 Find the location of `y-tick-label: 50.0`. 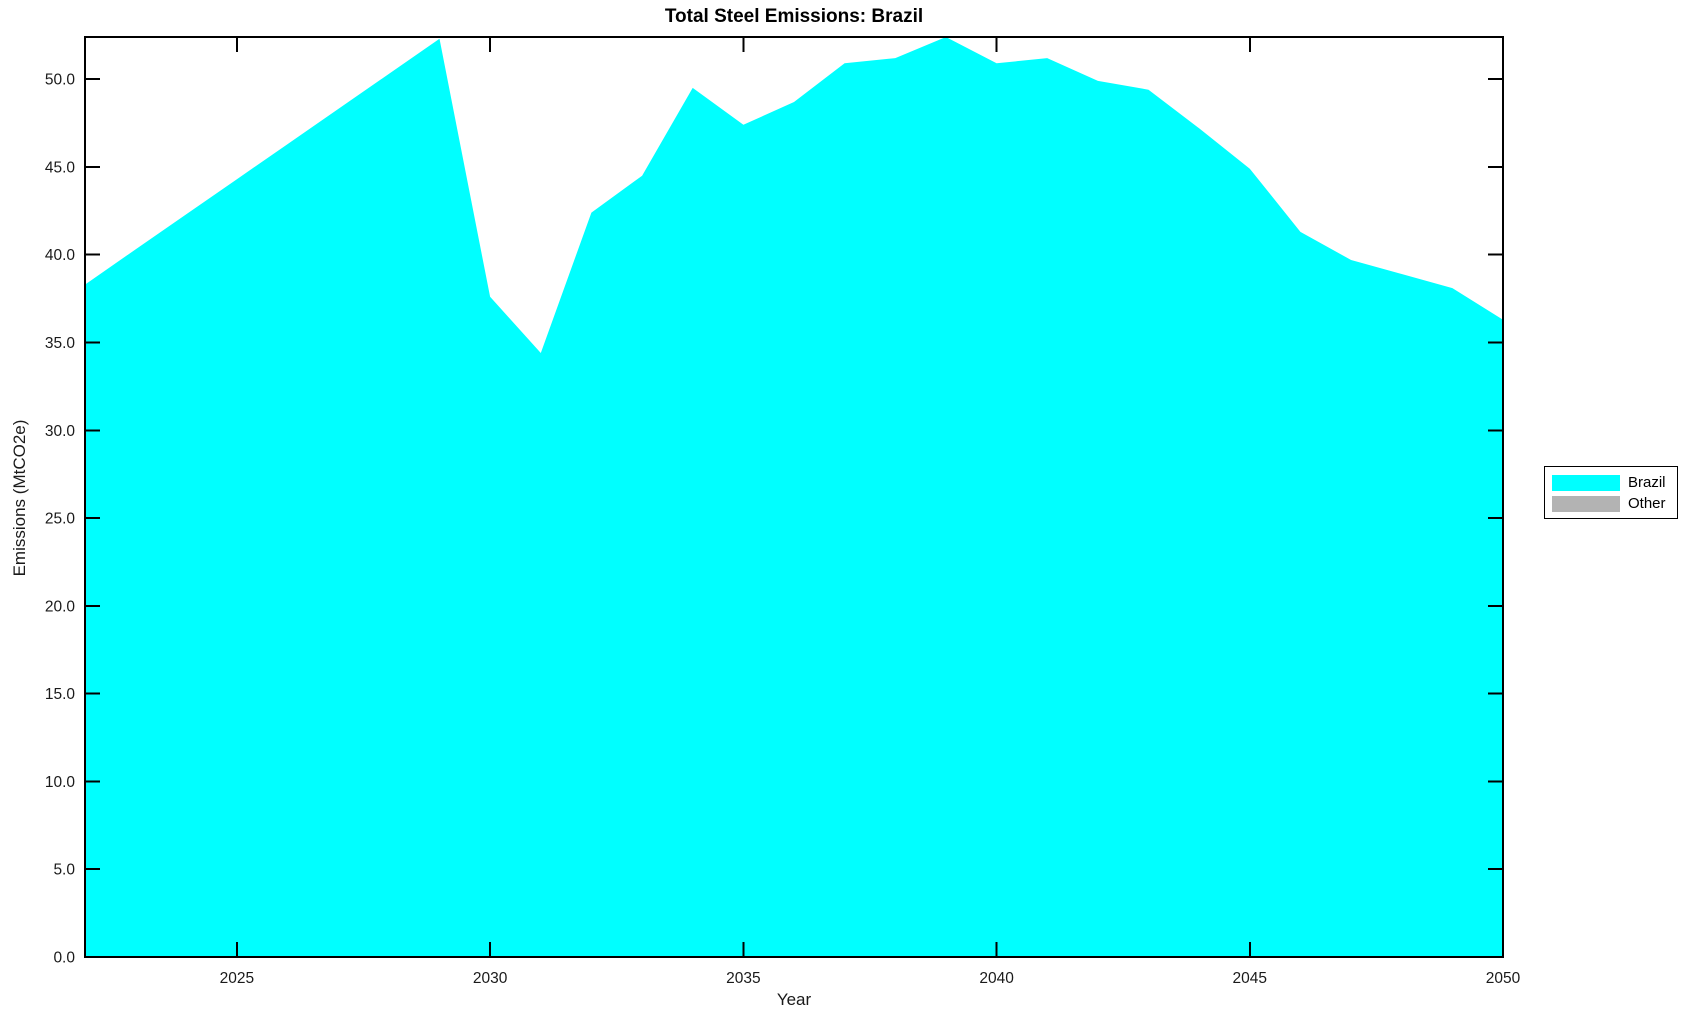

y-tick-label: 50.0 is located at coordinates (60, 80).